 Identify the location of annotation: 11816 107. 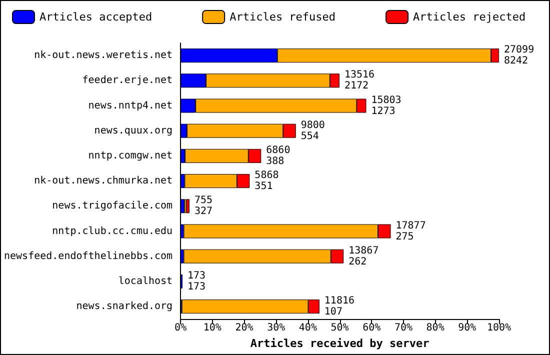
(339, 307).